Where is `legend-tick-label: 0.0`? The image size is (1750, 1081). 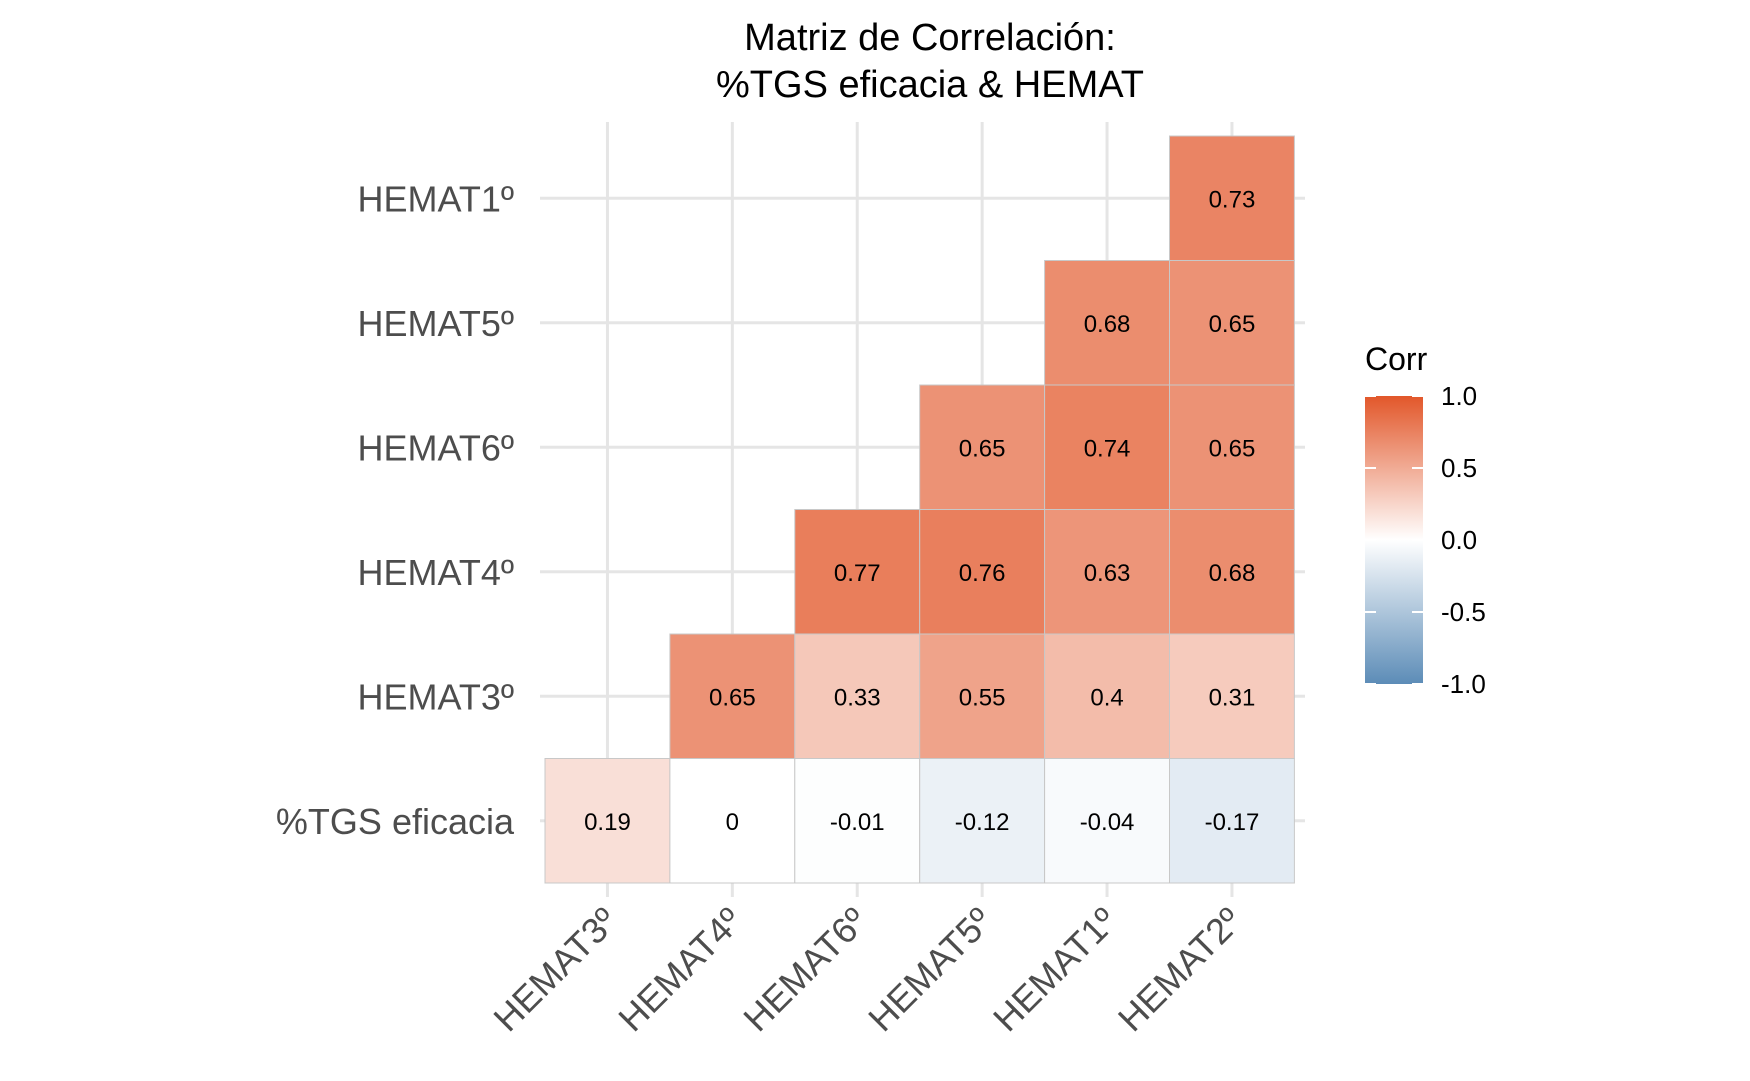 legend-tick-label: 0.0 is located at coordinates (1459, 540).